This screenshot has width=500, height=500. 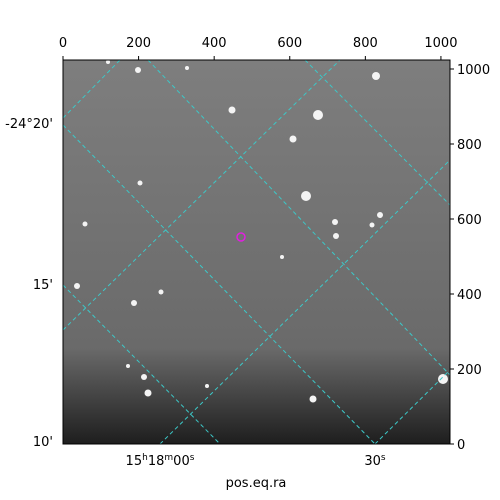 I want to click on target-marker, so click(x=241, y=237).